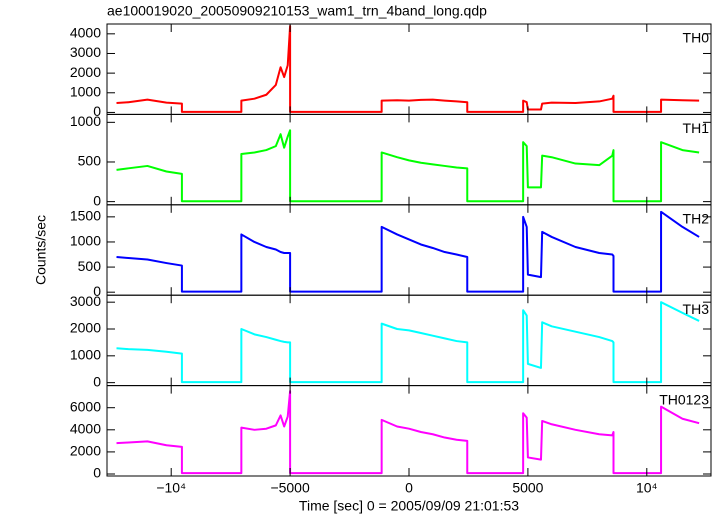 The image size is (717, 516). Describe the element at coordinates (684, 399) in the screenshot. I see `panel-label: TH0123` at that location.